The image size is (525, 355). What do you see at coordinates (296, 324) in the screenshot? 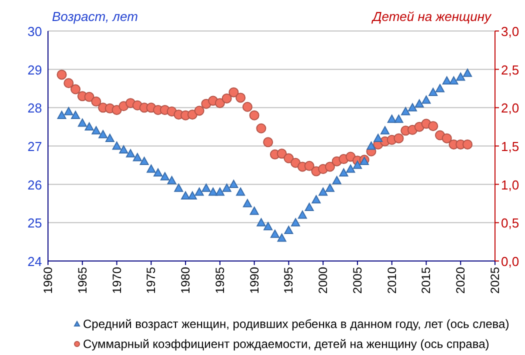
I see `legend-label: Средний возраст женщин, родивших ребенка в данном году, лет (ось слева)` at bounding box center [296, 324].